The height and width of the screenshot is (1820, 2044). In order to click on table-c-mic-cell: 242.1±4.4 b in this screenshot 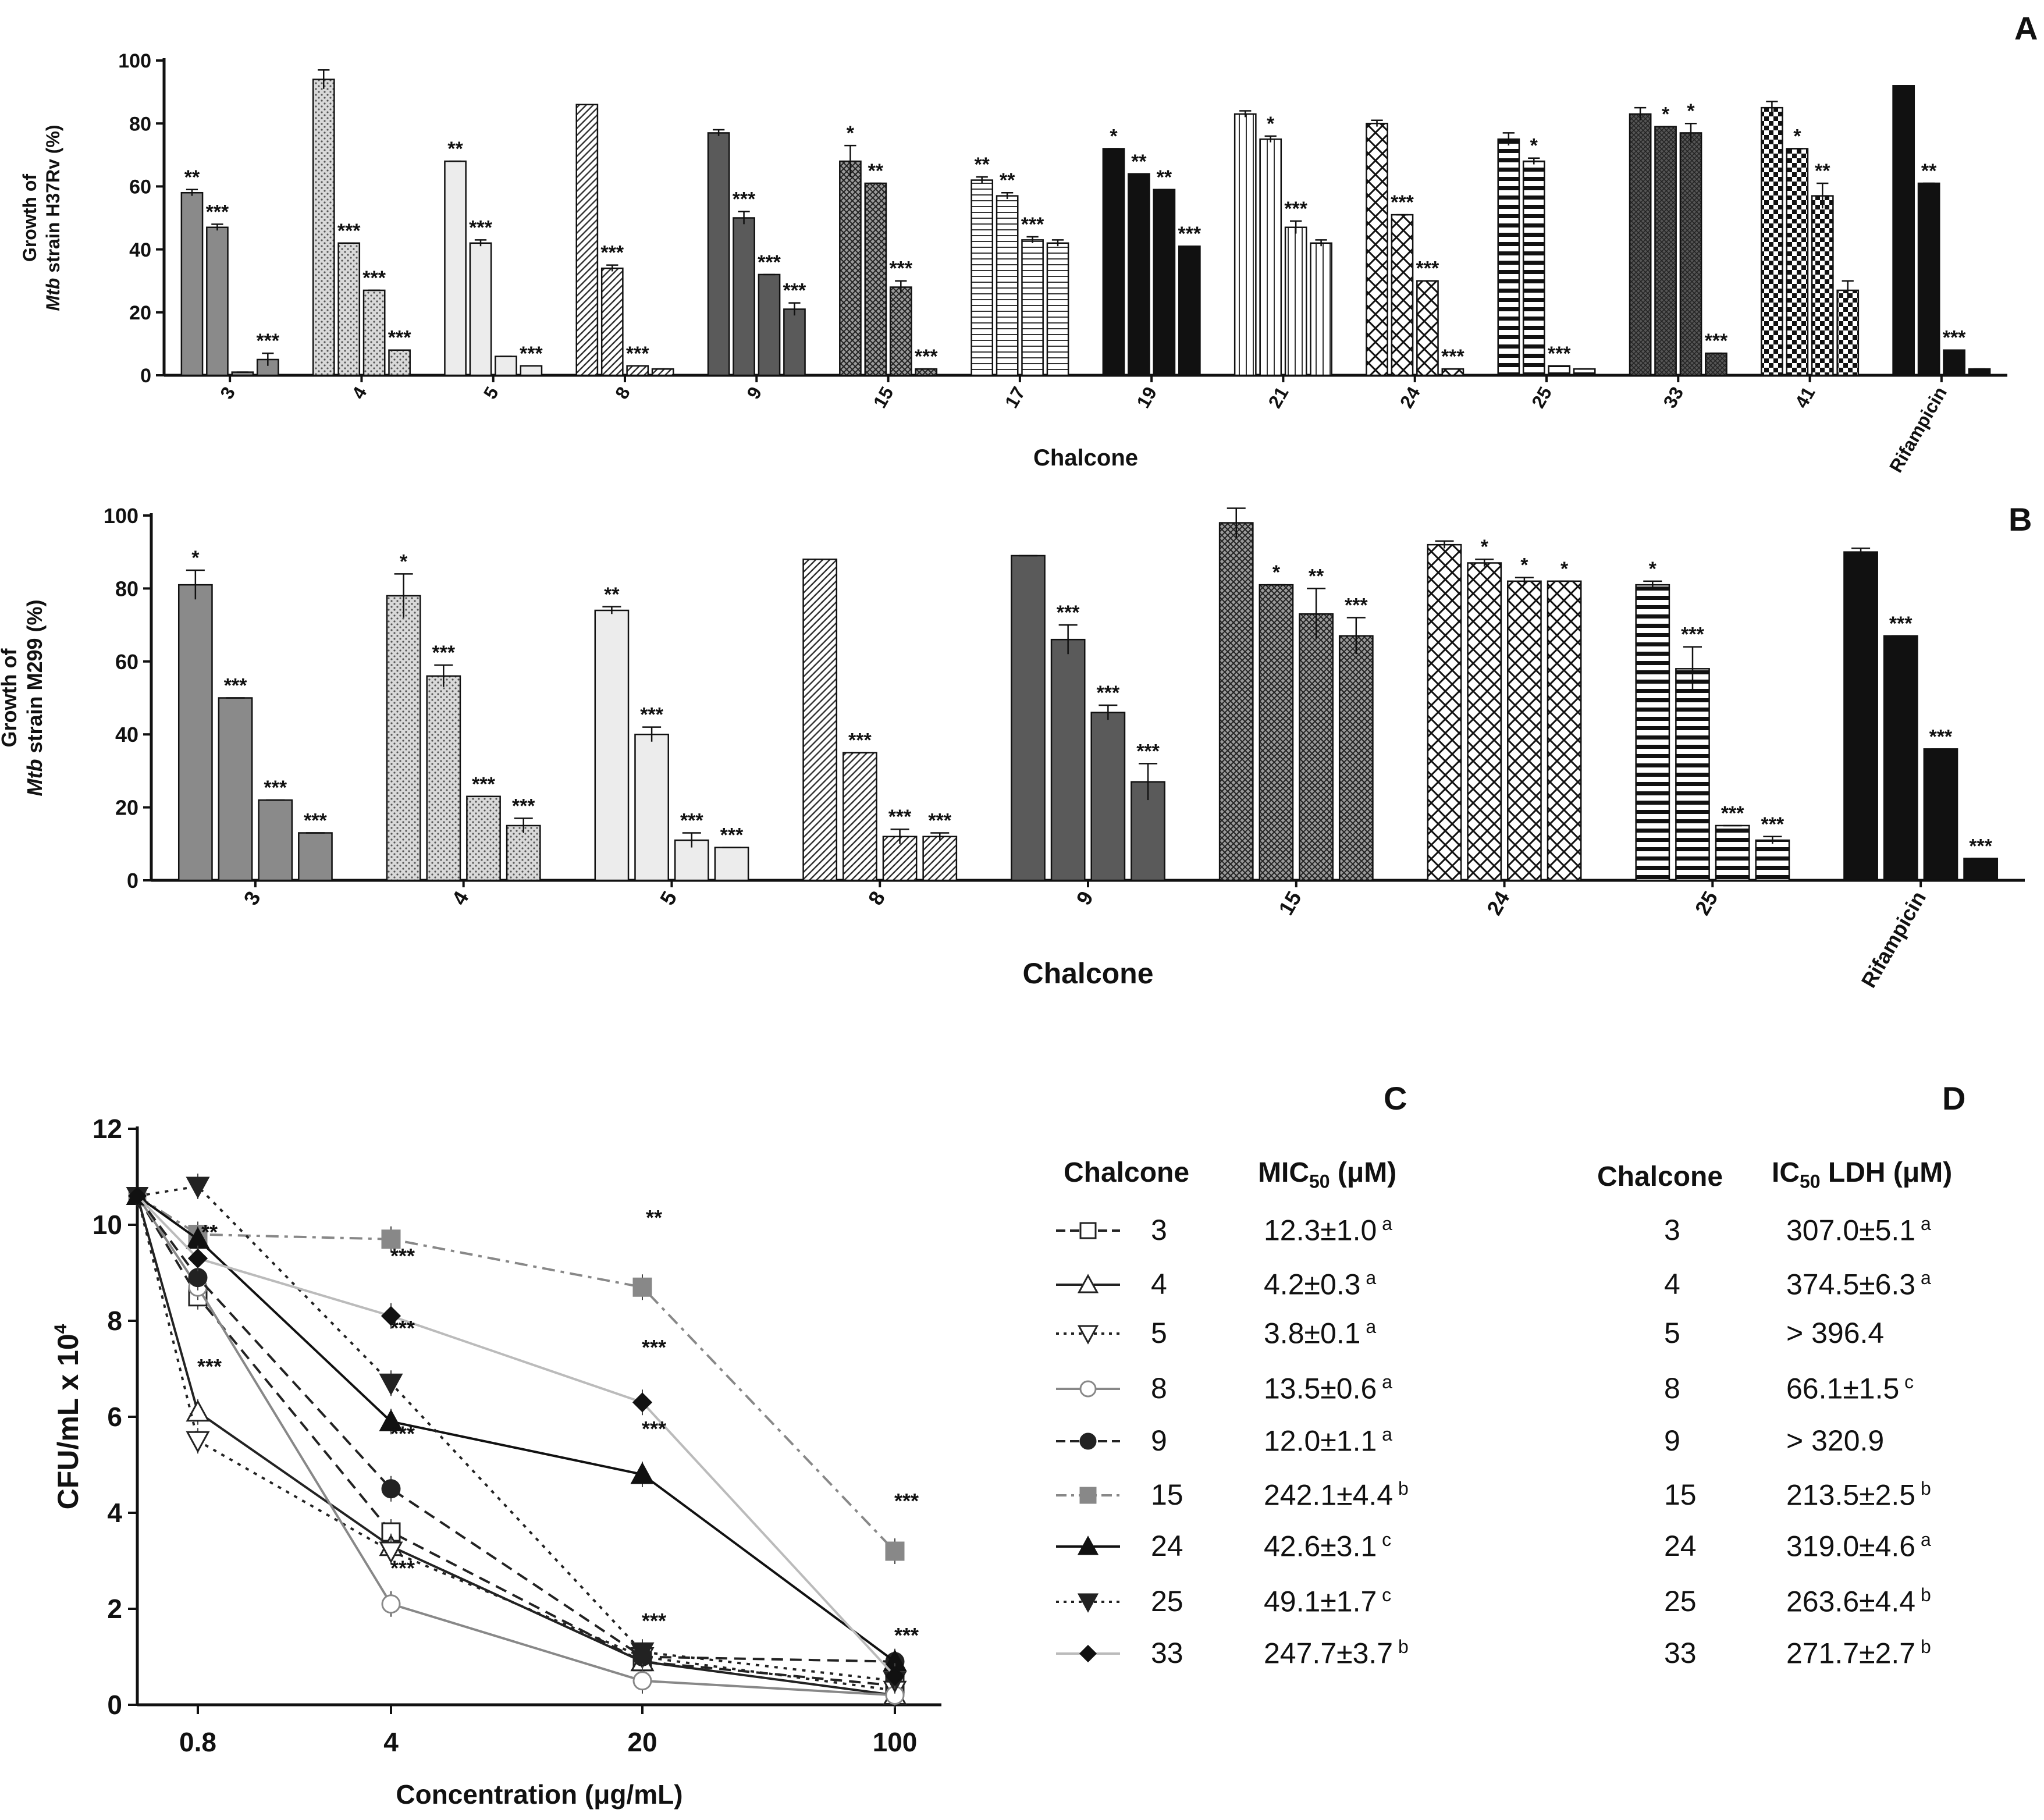, I will do `click(1336, 1495)`.